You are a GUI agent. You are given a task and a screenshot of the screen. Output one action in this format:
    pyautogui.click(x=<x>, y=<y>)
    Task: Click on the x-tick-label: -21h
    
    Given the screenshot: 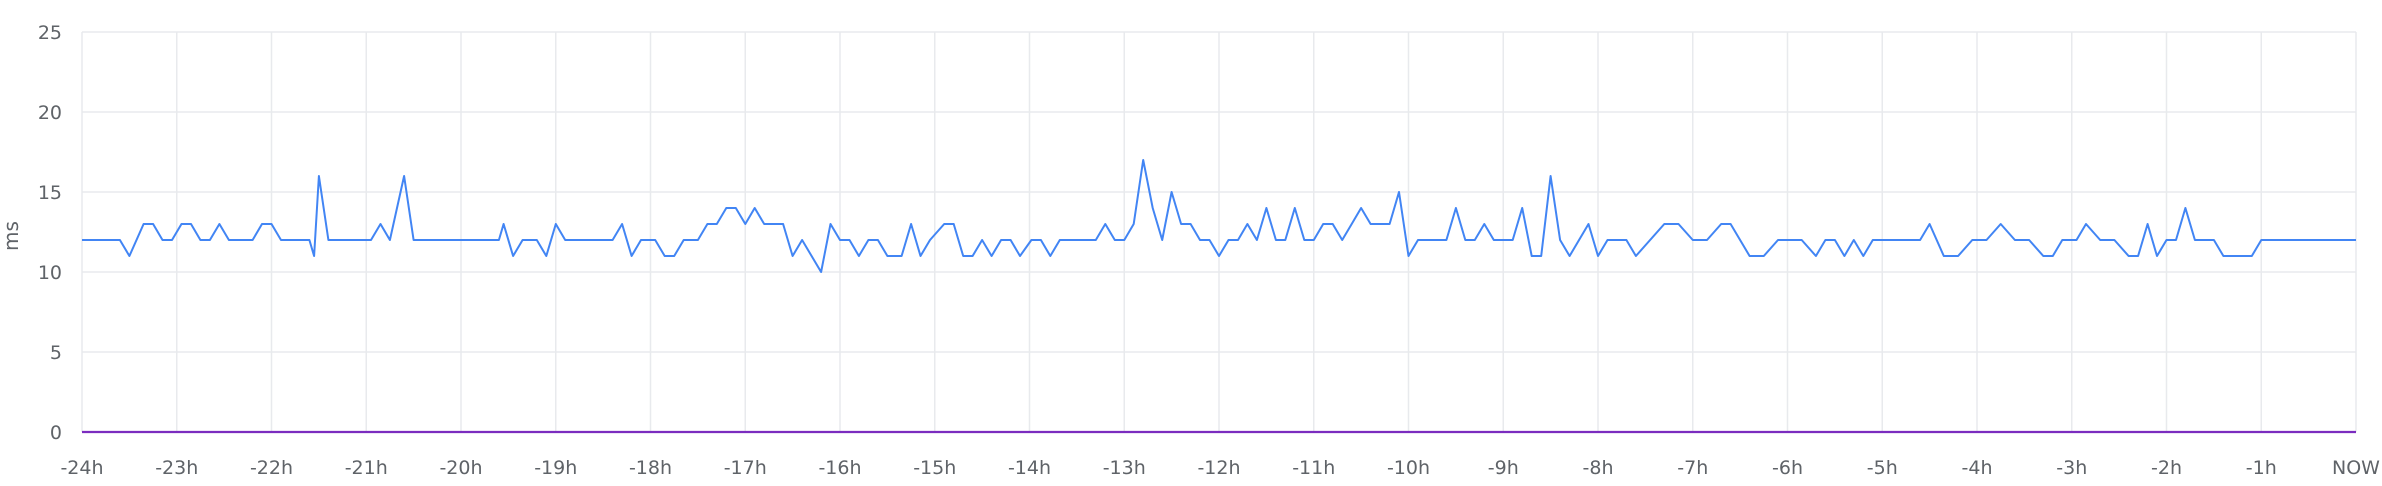 What is the action you would take?
    pyautogui.click(x=366, y=468)
    